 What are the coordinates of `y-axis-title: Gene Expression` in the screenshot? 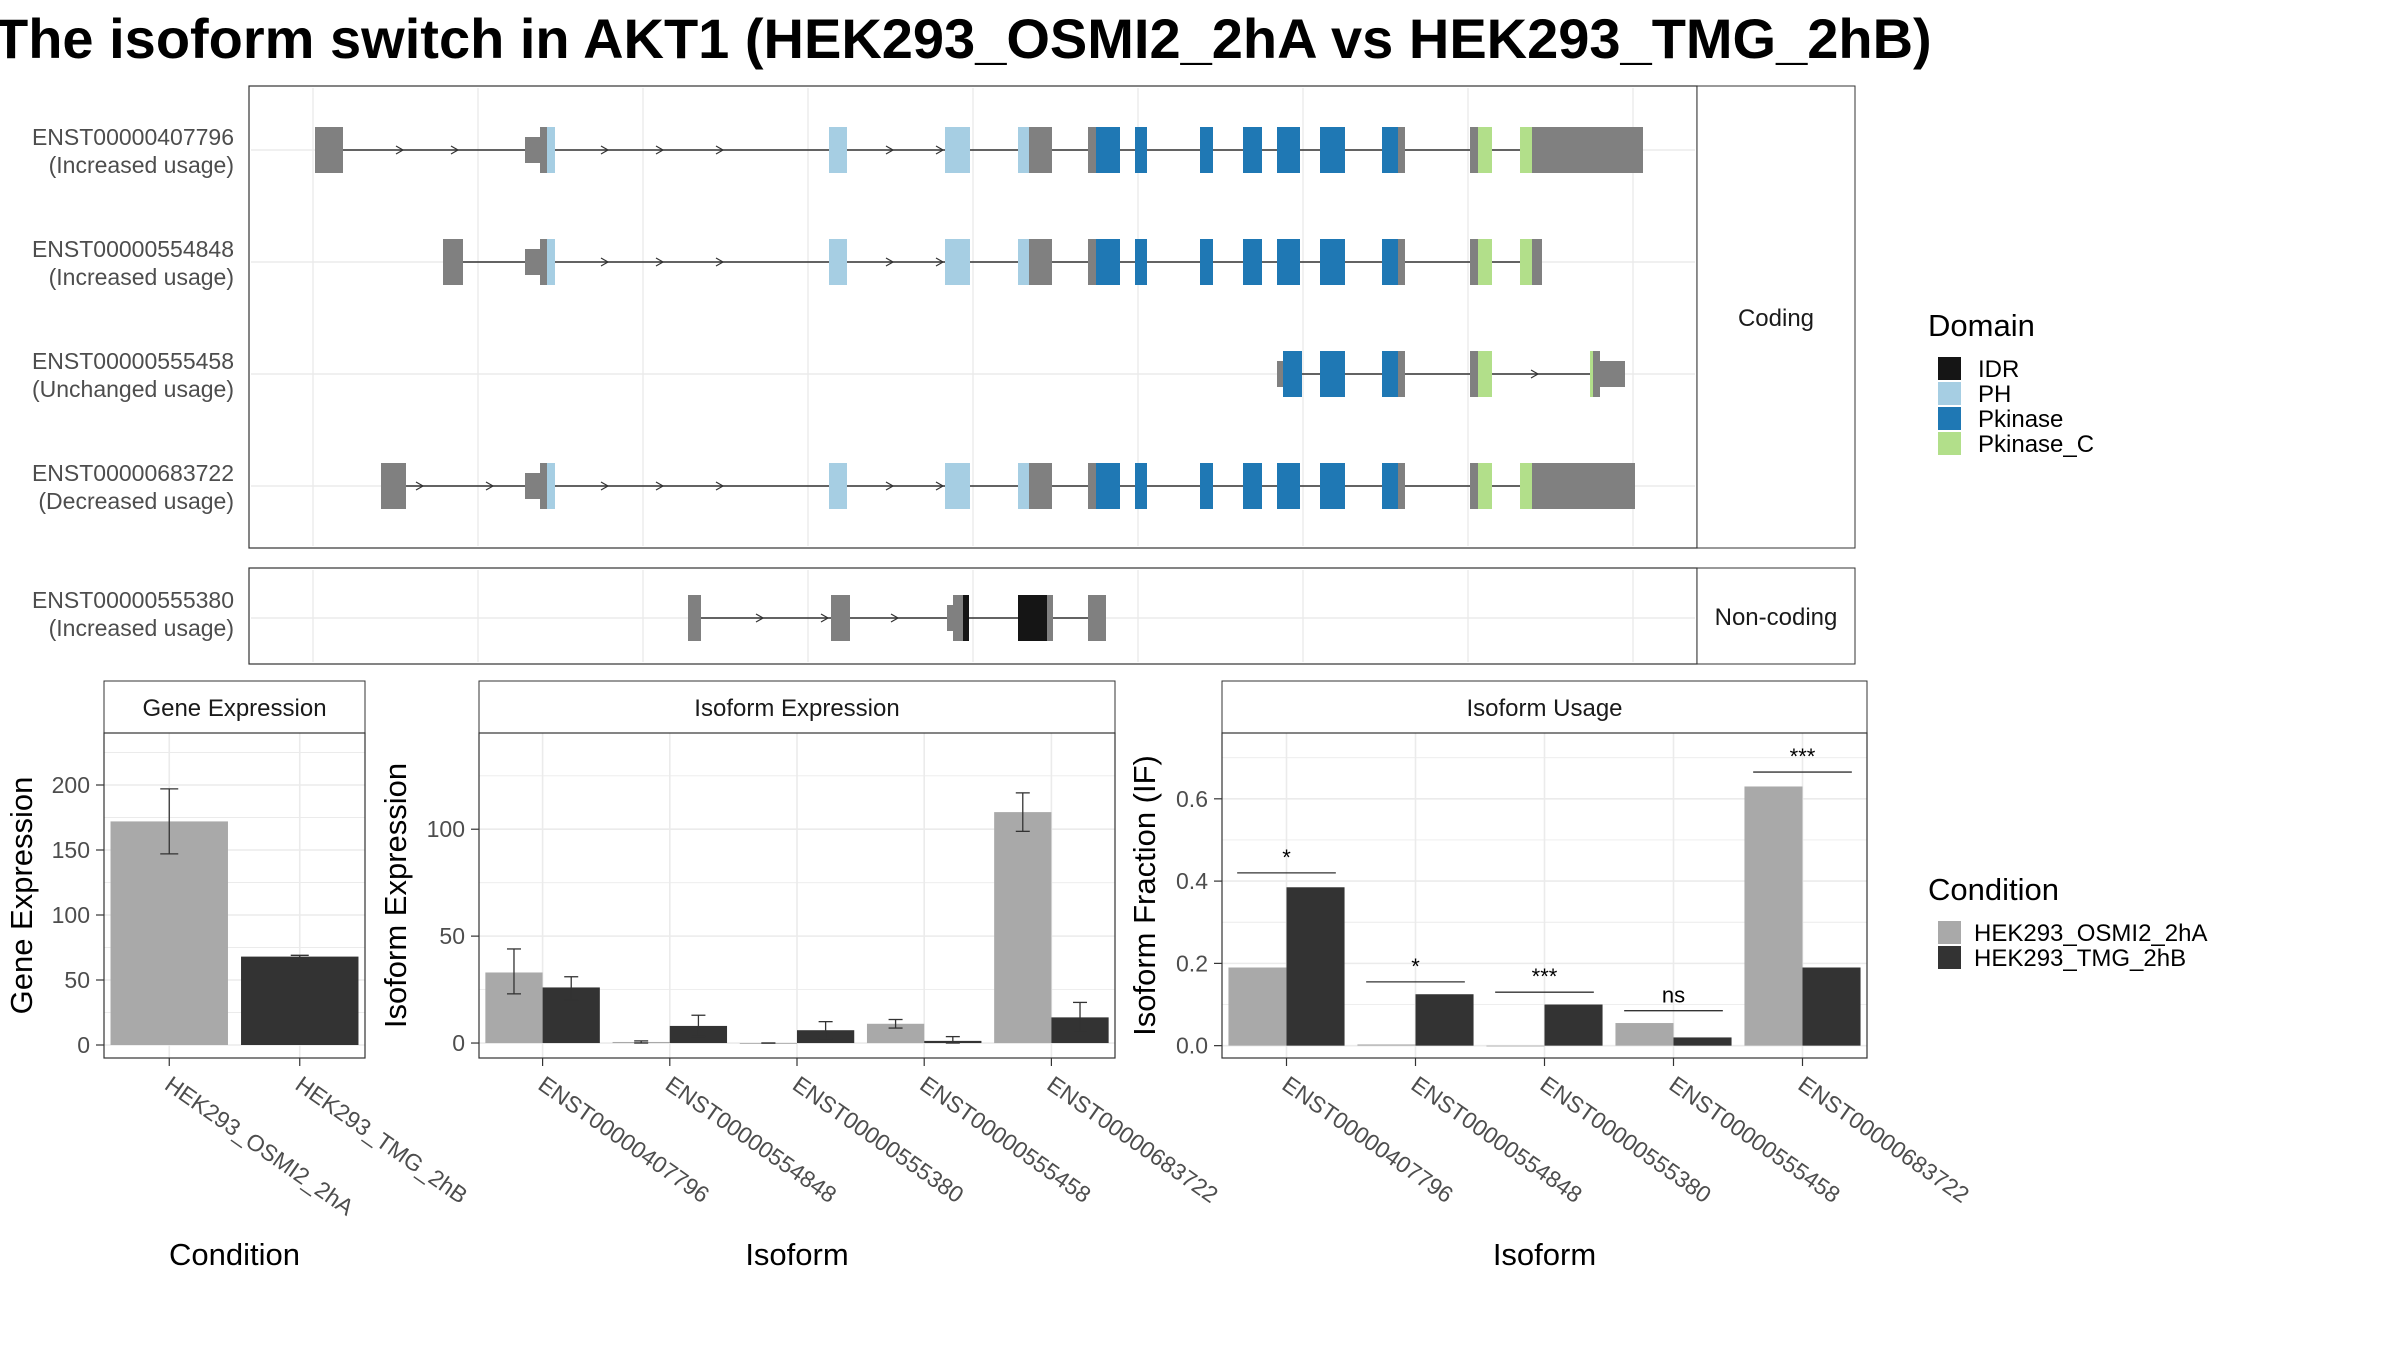 It's located at (21, 896).